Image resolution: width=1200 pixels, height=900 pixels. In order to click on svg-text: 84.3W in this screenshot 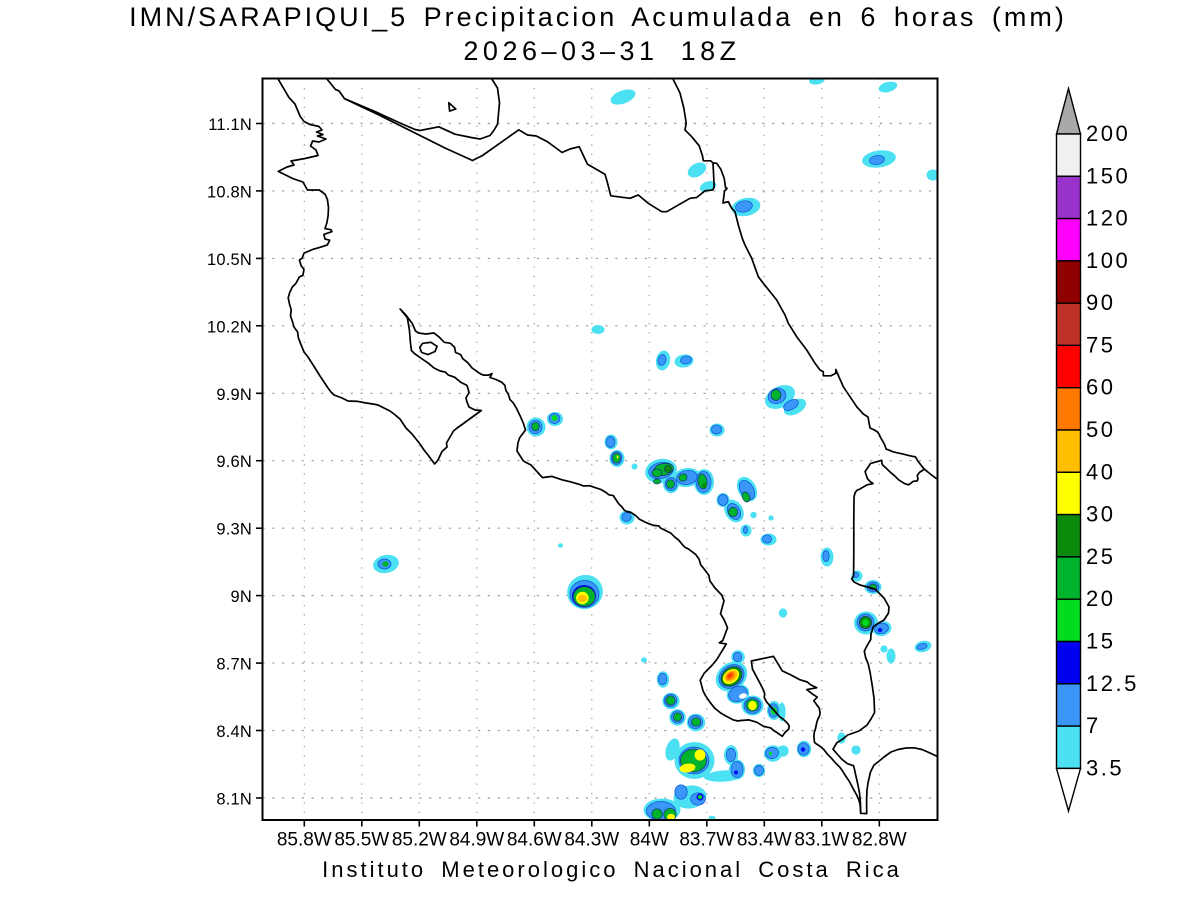, I will do `click(591, 840)`.